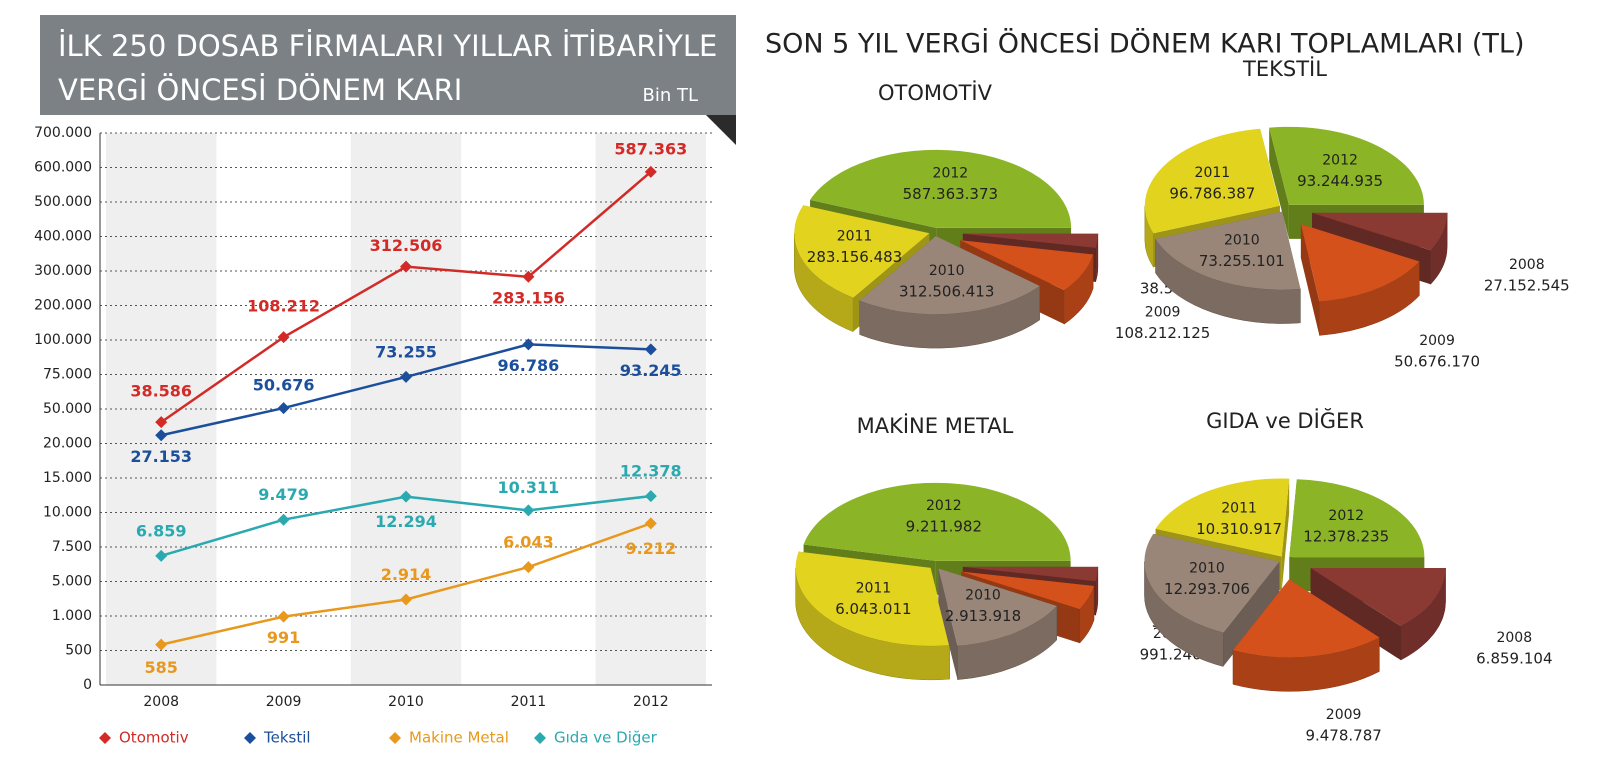 The width and height of the screenshot is (1600, 768). I want to click on data-label: 50.676, so click(284, 385).